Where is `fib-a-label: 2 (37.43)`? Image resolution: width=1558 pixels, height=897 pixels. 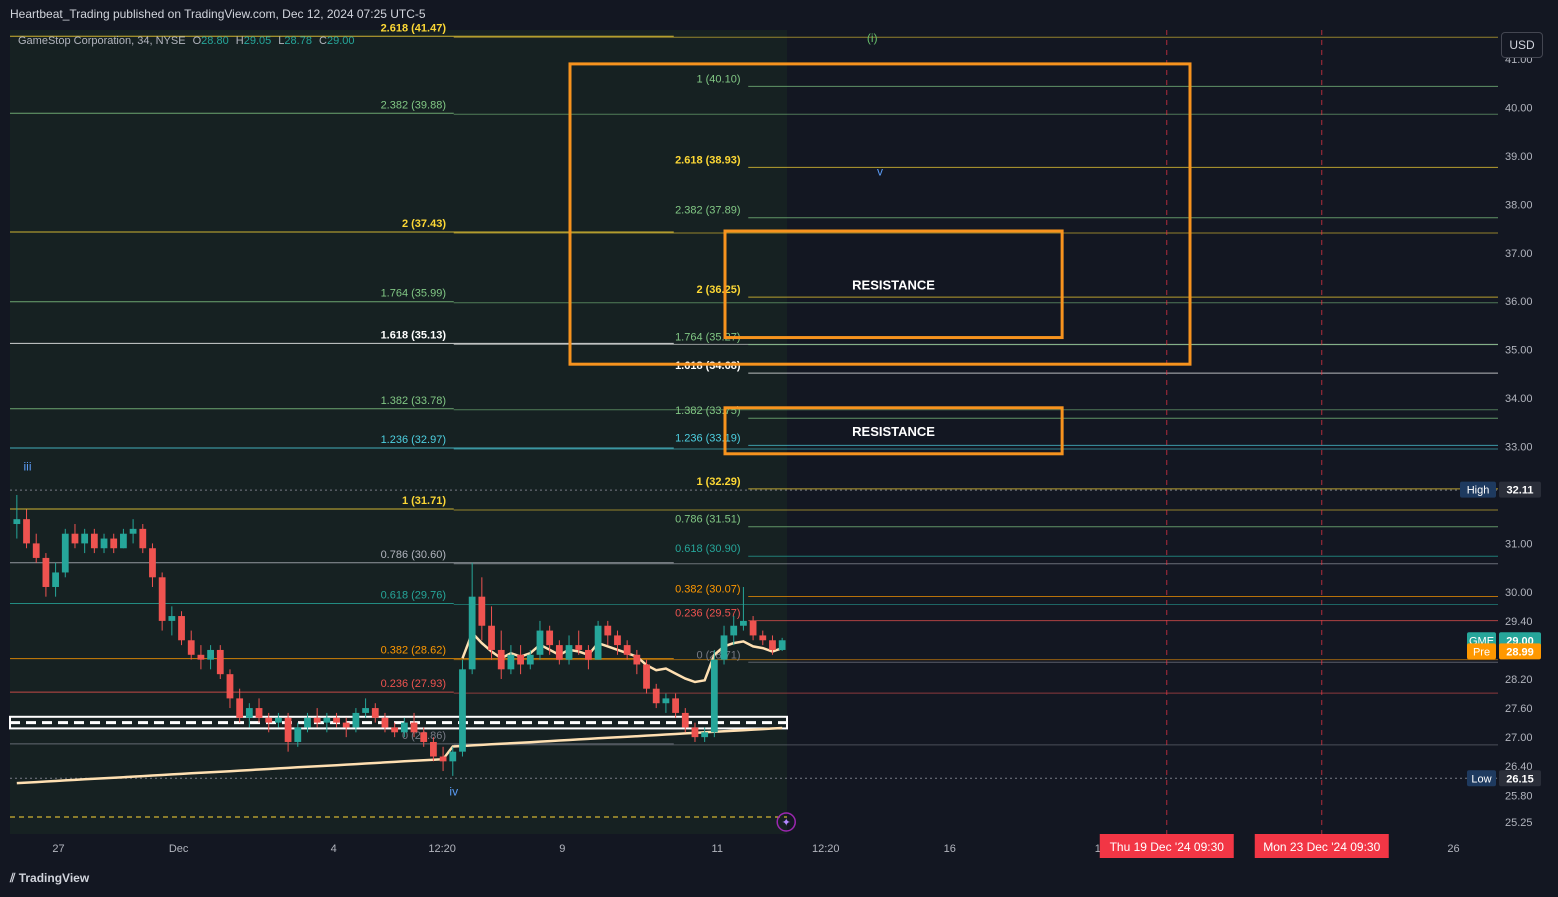 fib-a-label: 2 (37.43) is located at coordinates (424, 224).